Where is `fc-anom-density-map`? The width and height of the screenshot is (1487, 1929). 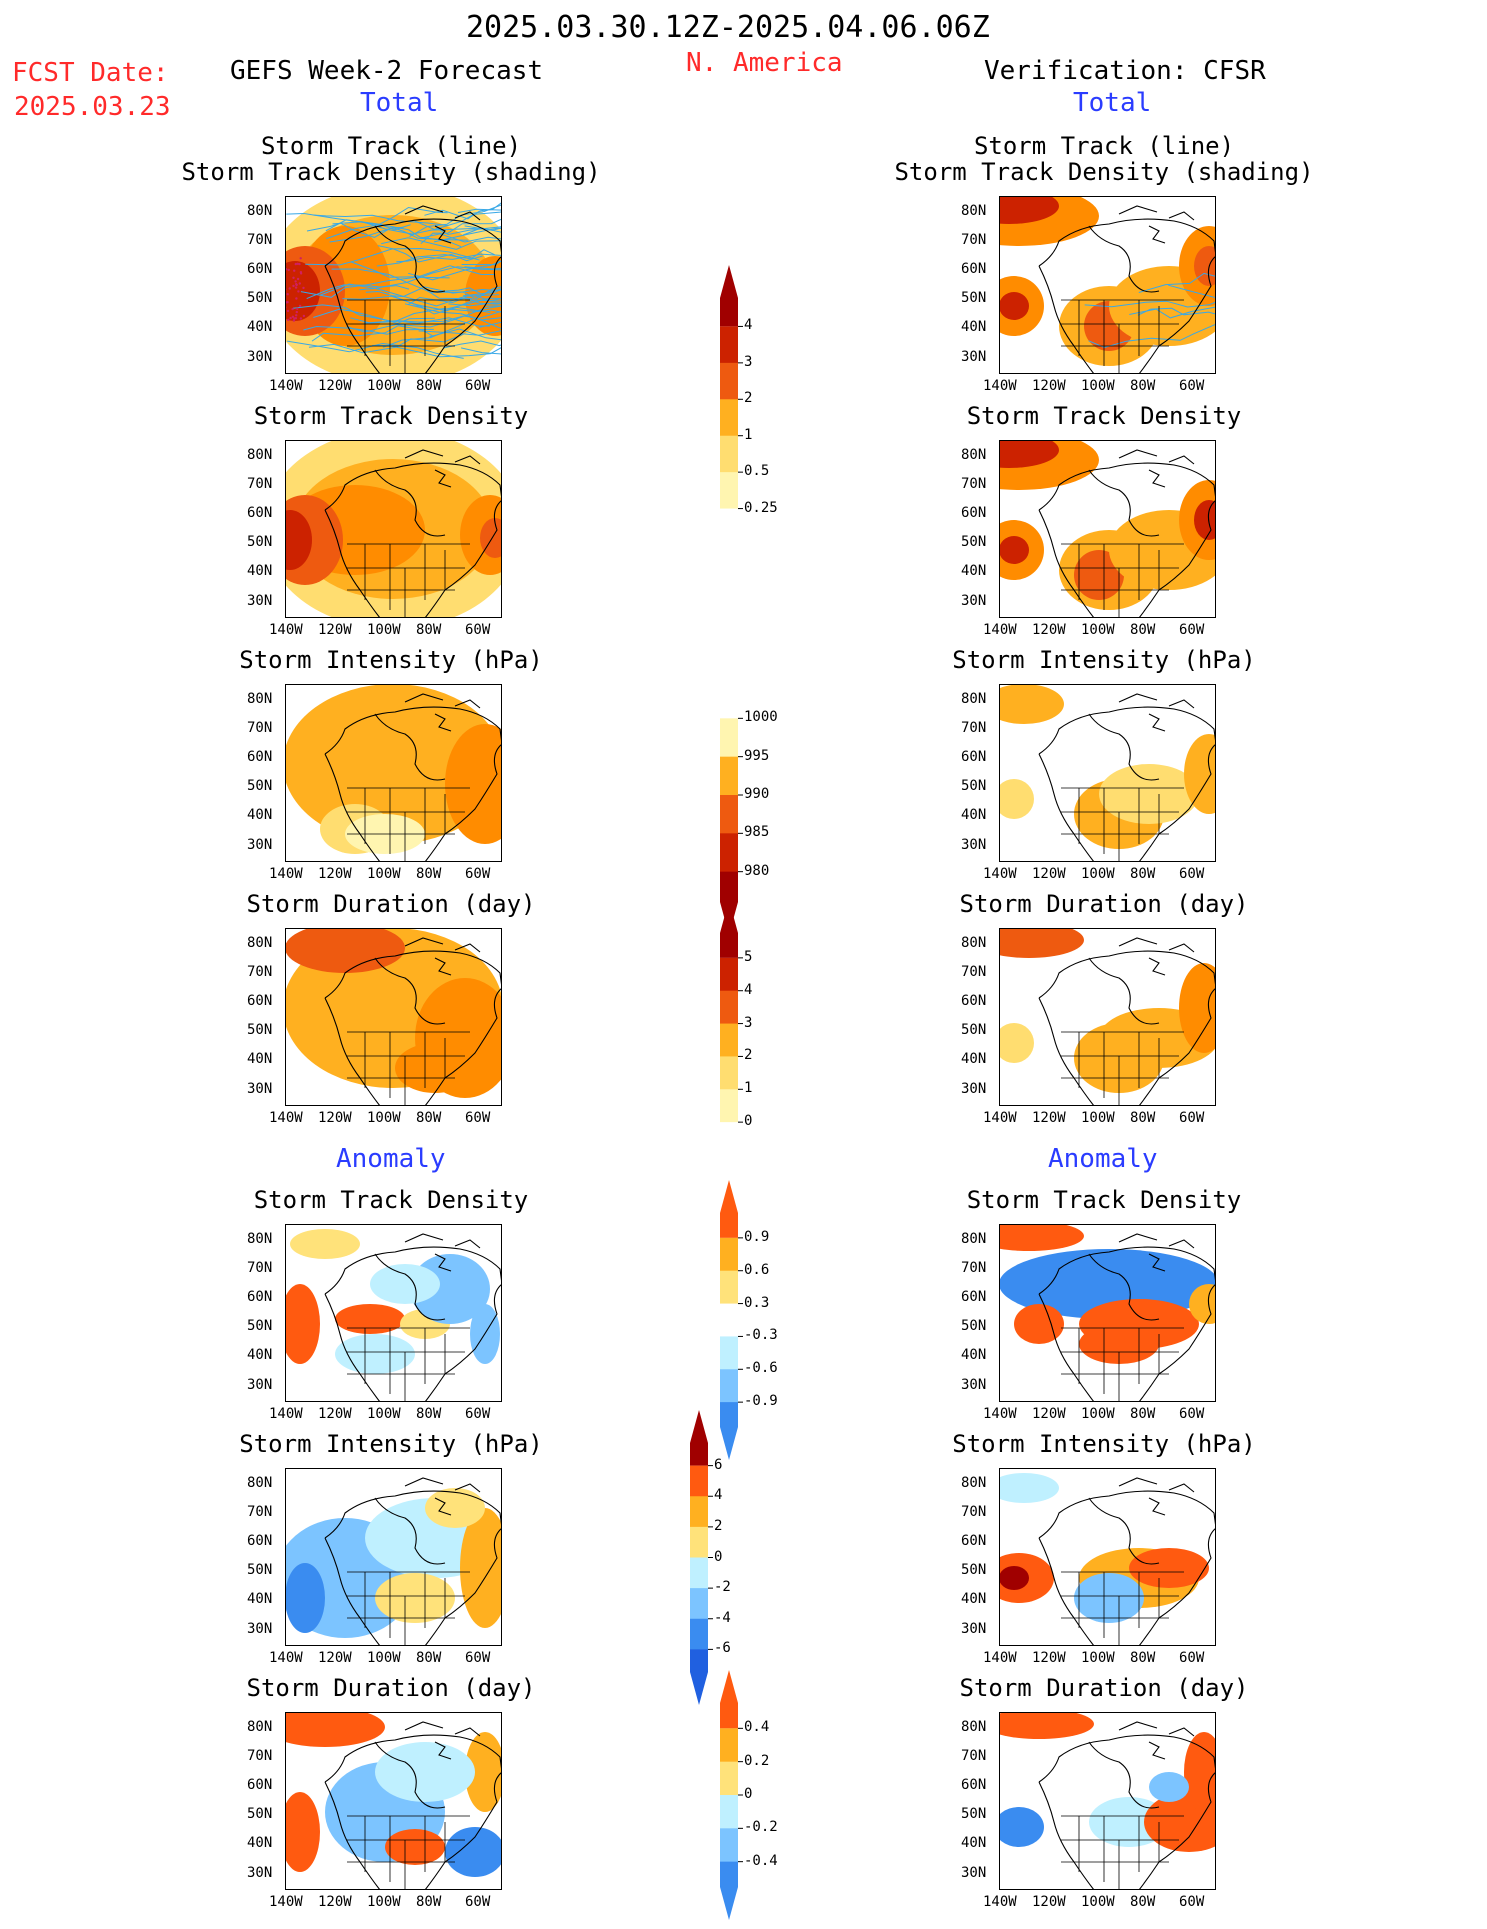 fc-anom-density-map is located at coordinates (393, 1313).